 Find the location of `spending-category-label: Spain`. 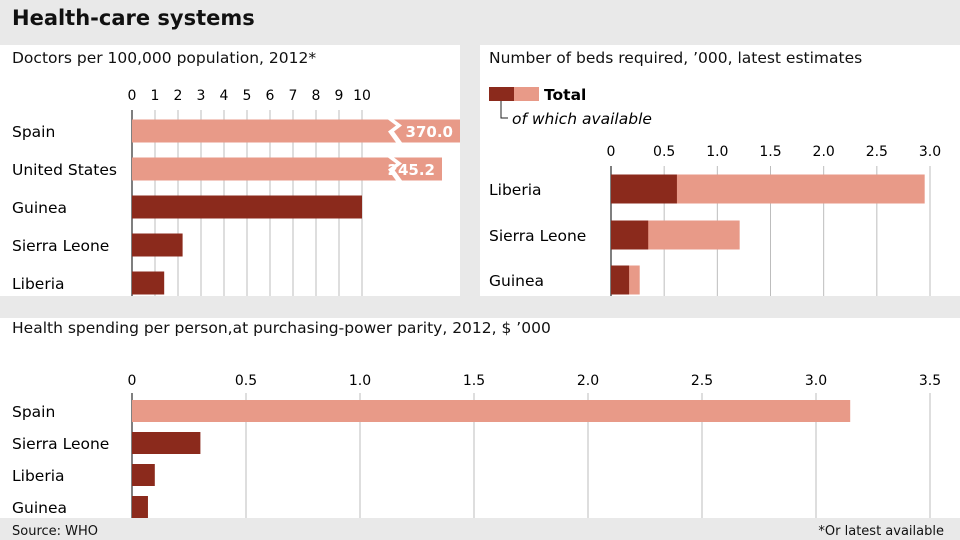

spending-category-label: Spain is located at coordinates (33, 412).